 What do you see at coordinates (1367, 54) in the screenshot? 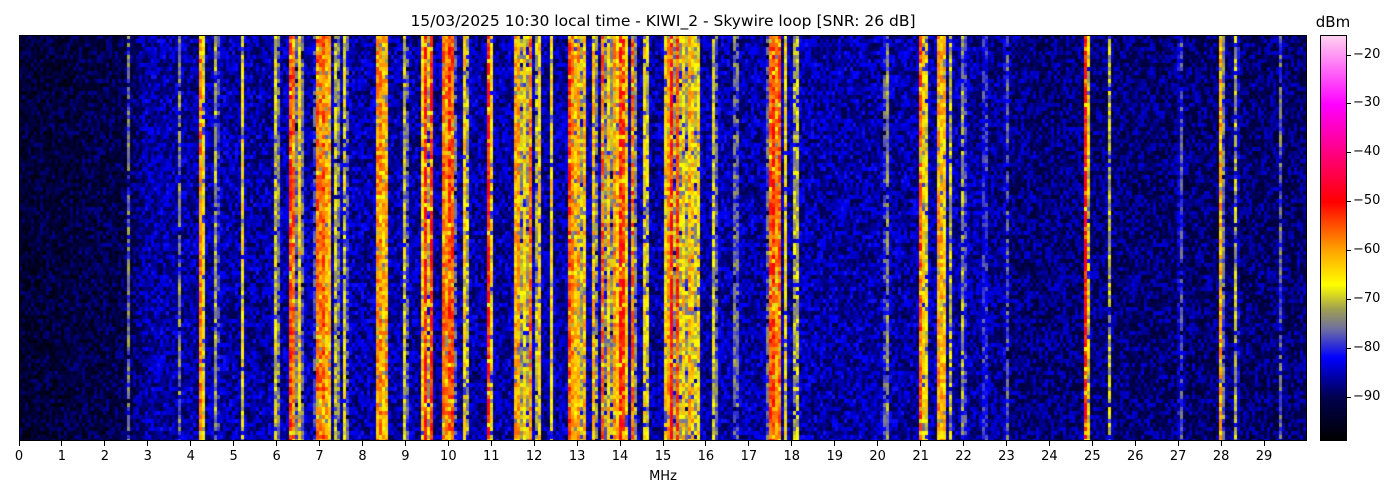
I see `colorbar-tick-label: −20` at bounding box center [1367, 54].